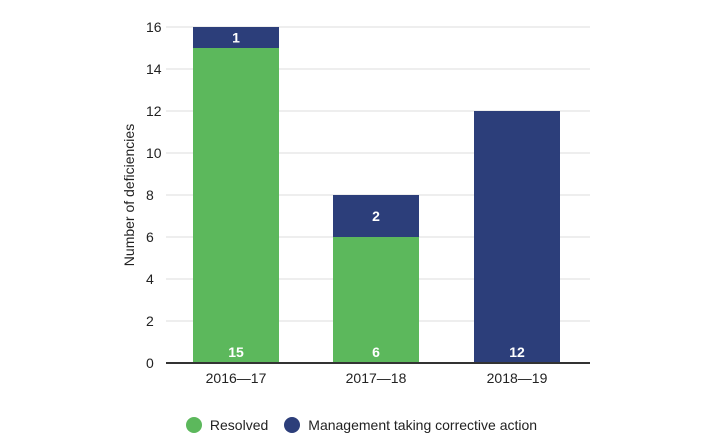 This screenshot has height=442, width=723. What do you see at coordinates (193, 425) in the screenshot?
I see `legend-swatch-resolved` at bounding box center [193, 425].